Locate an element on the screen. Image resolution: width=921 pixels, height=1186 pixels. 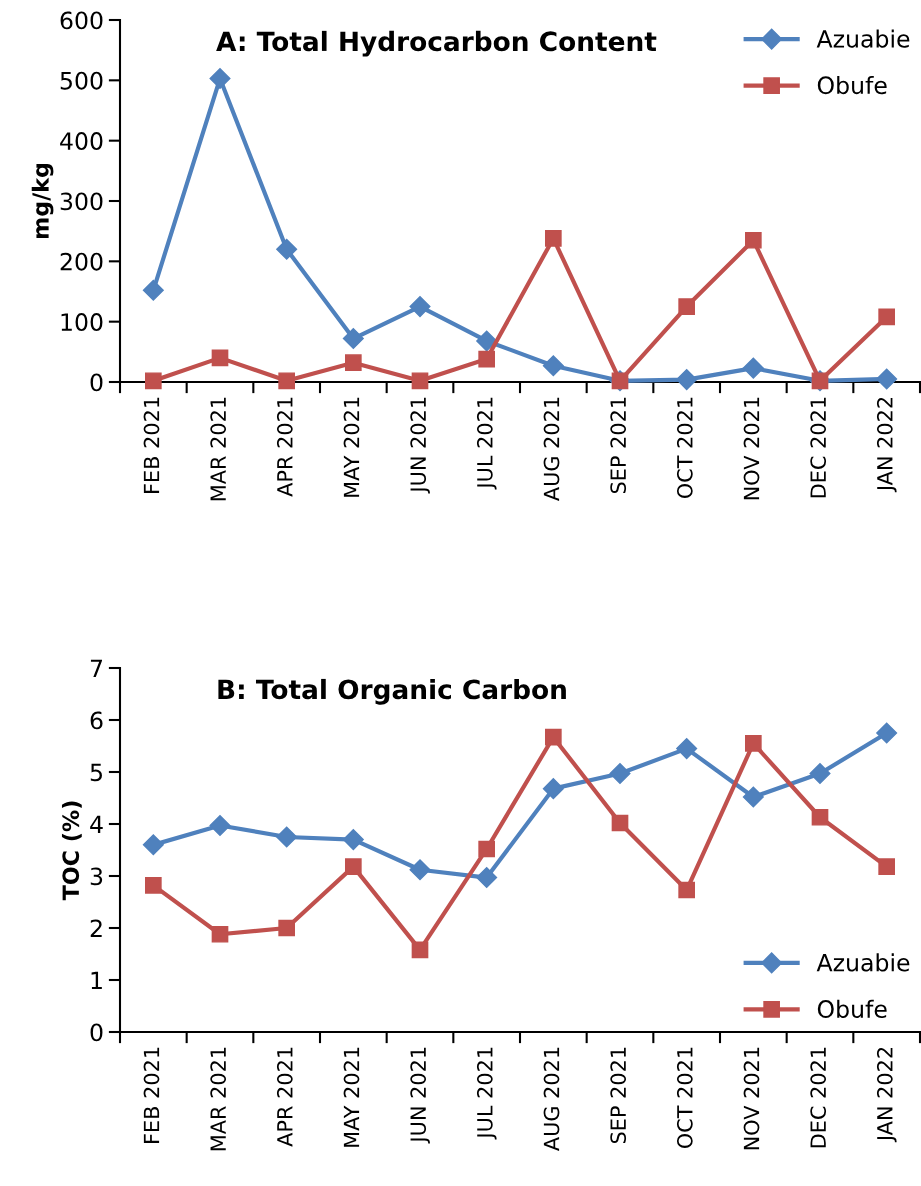
y-tick-label: 7 is located at coordinates (96, 668).